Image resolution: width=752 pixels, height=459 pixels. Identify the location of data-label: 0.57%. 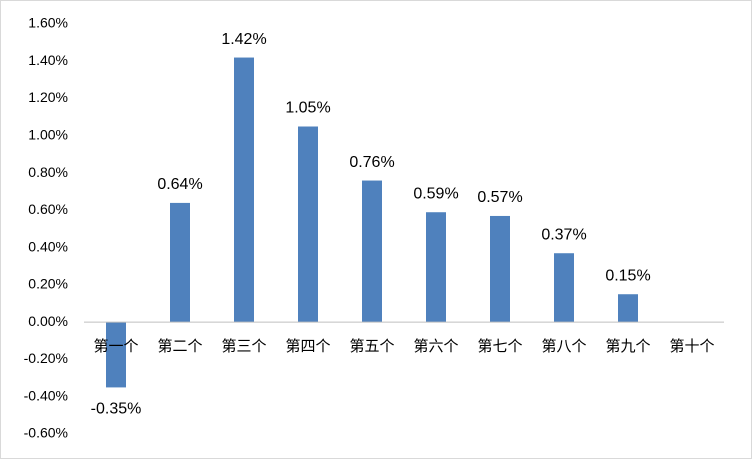
(499, 197).